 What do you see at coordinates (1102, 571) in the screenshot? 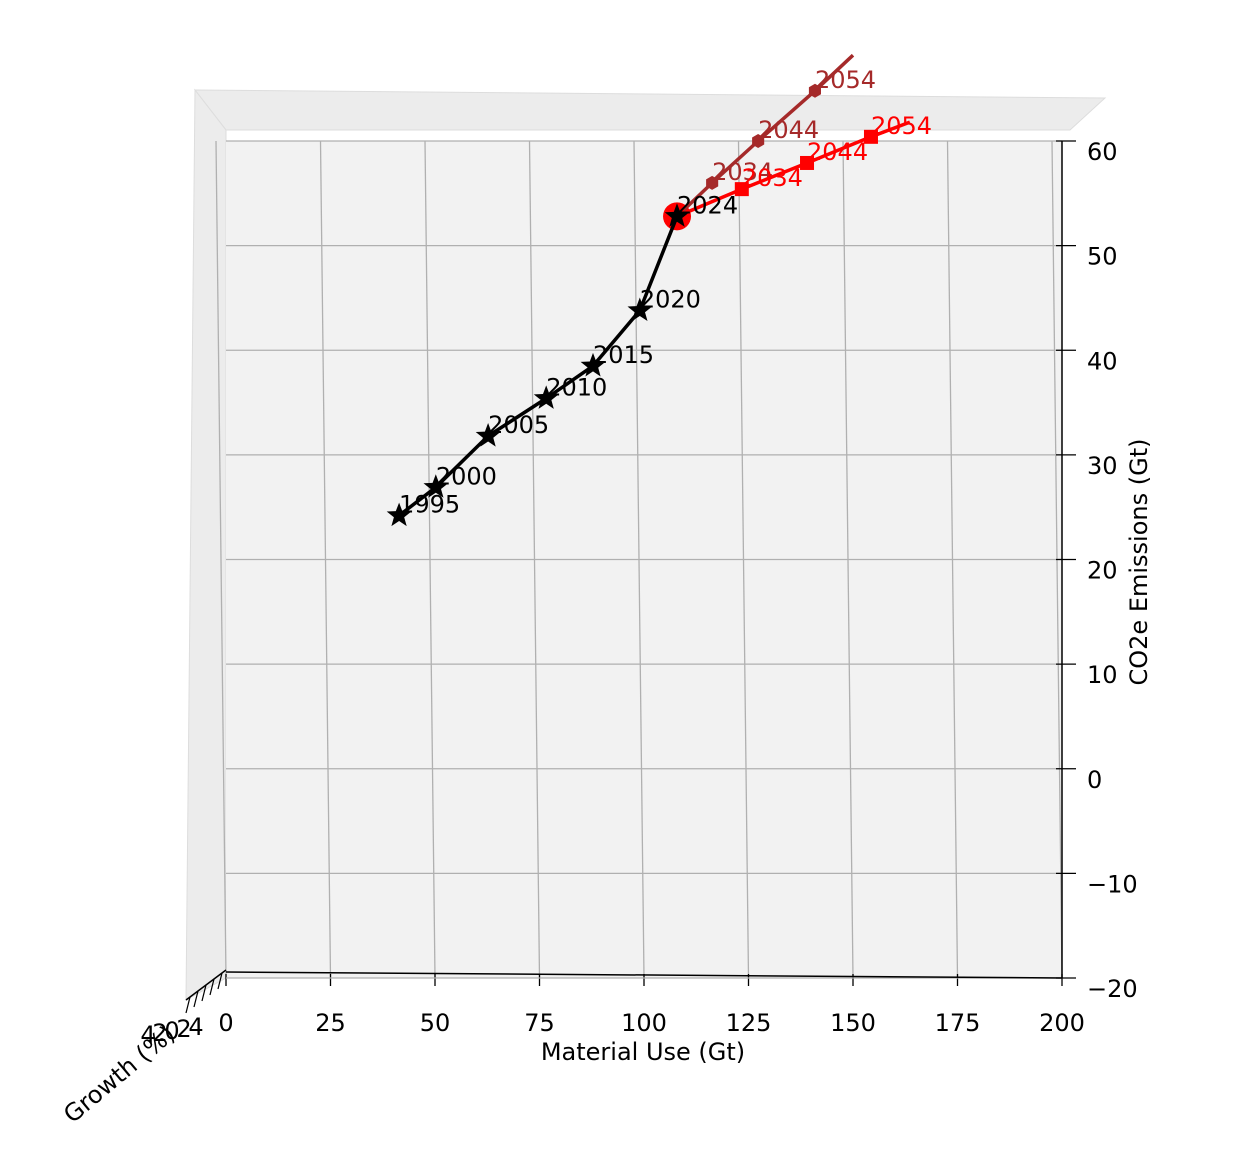
I see `y-tick-label: 20` at bounding box center [1102, 571].